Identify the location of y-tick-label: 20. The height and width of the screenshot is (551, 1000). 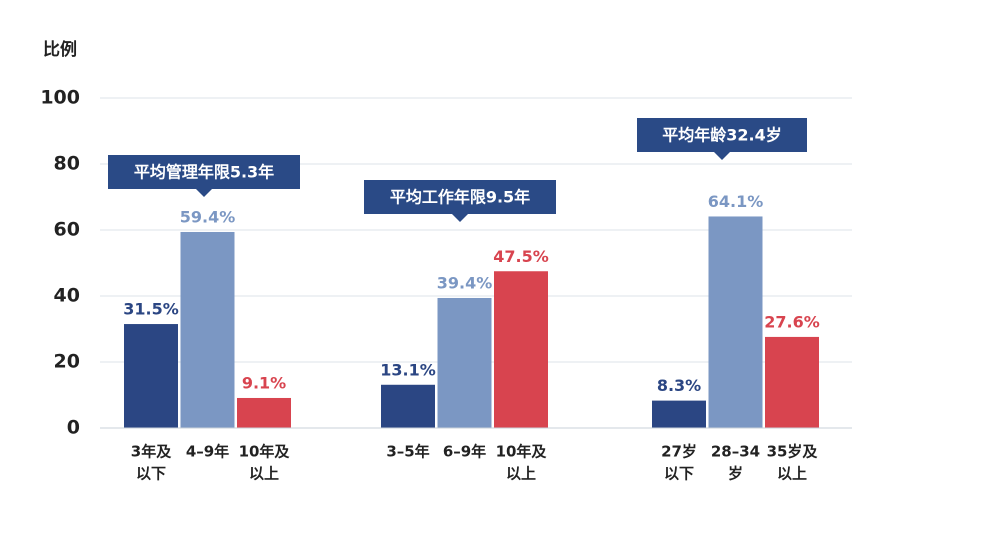
(67, 362).